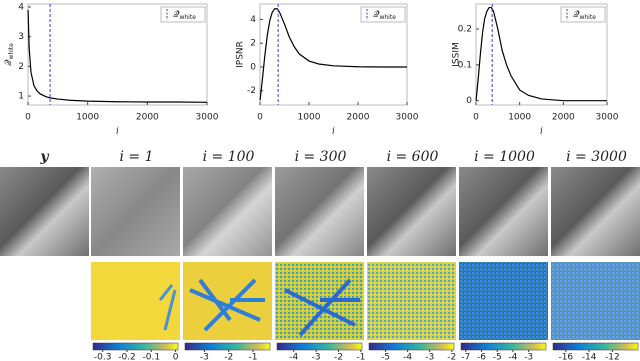 The width and height of the screenshot is (640, 361). I want to click on colorbar-tick-label: -6, so click(481, 357).